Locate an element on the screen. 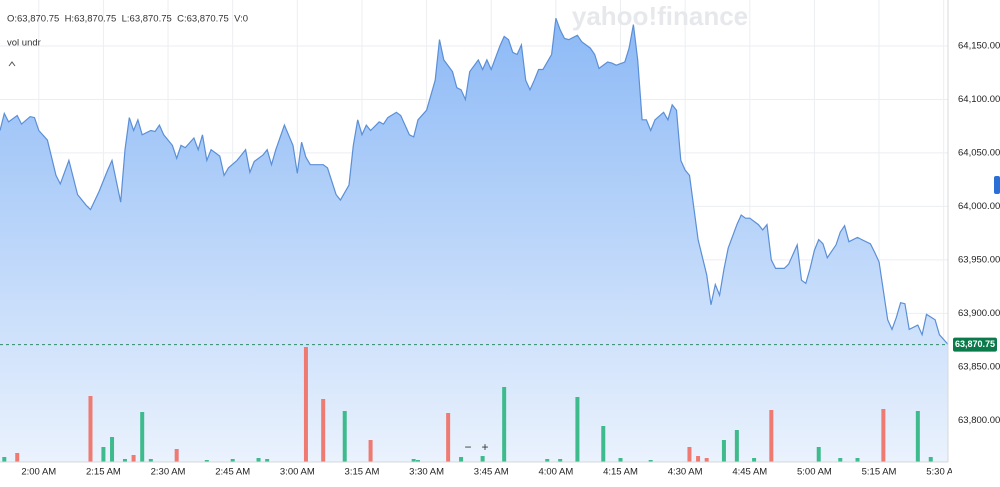 This screenshot has height=487, width=1000. zoom-out-button: − is located at coordinates (467, 447).